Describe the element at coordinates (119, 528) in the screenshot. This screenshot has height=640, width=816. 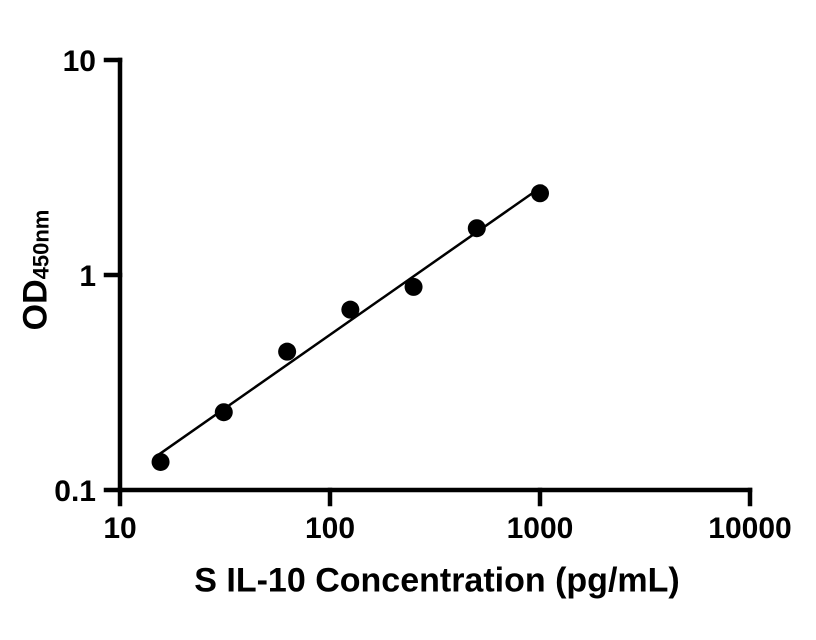
I see `x-tick-label: 10` at that location.